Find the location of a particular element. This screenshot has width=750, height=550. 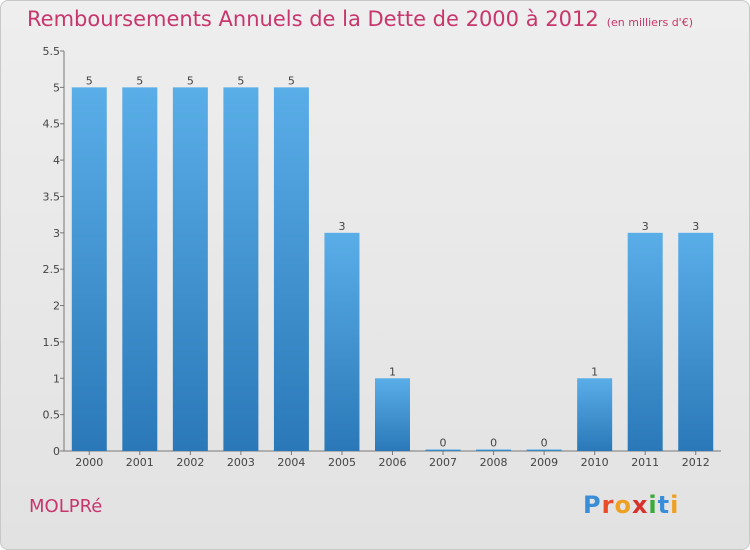

y-tick-label: 5.5 is located at coordinates (52, 51).